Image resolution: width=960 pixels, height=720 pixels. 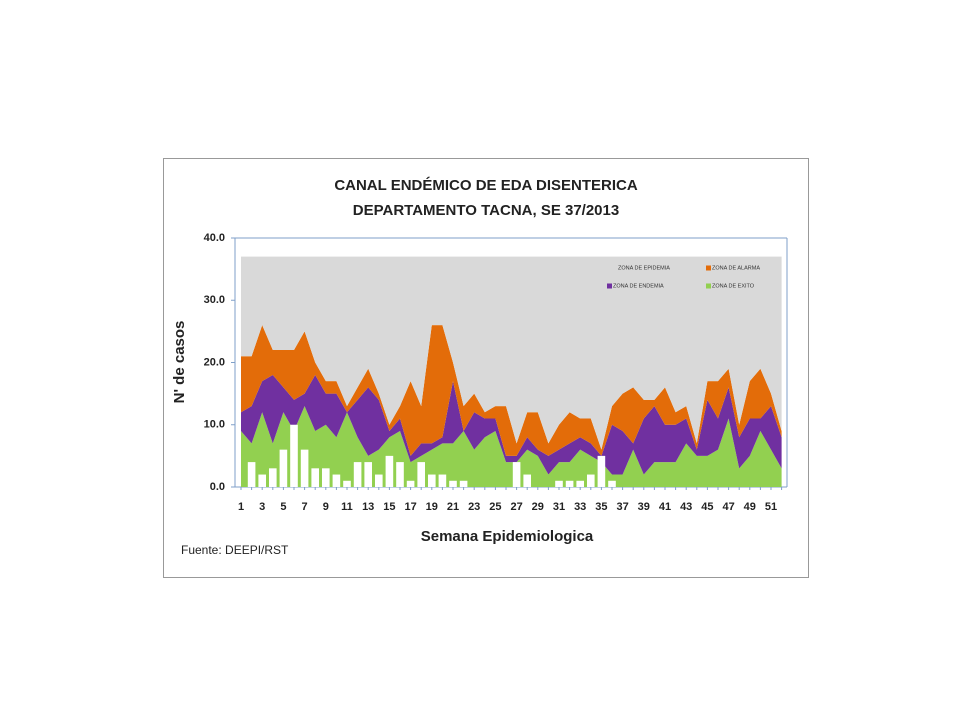 I want to click on x-tick-label: 43, so click(x=686, y=507).